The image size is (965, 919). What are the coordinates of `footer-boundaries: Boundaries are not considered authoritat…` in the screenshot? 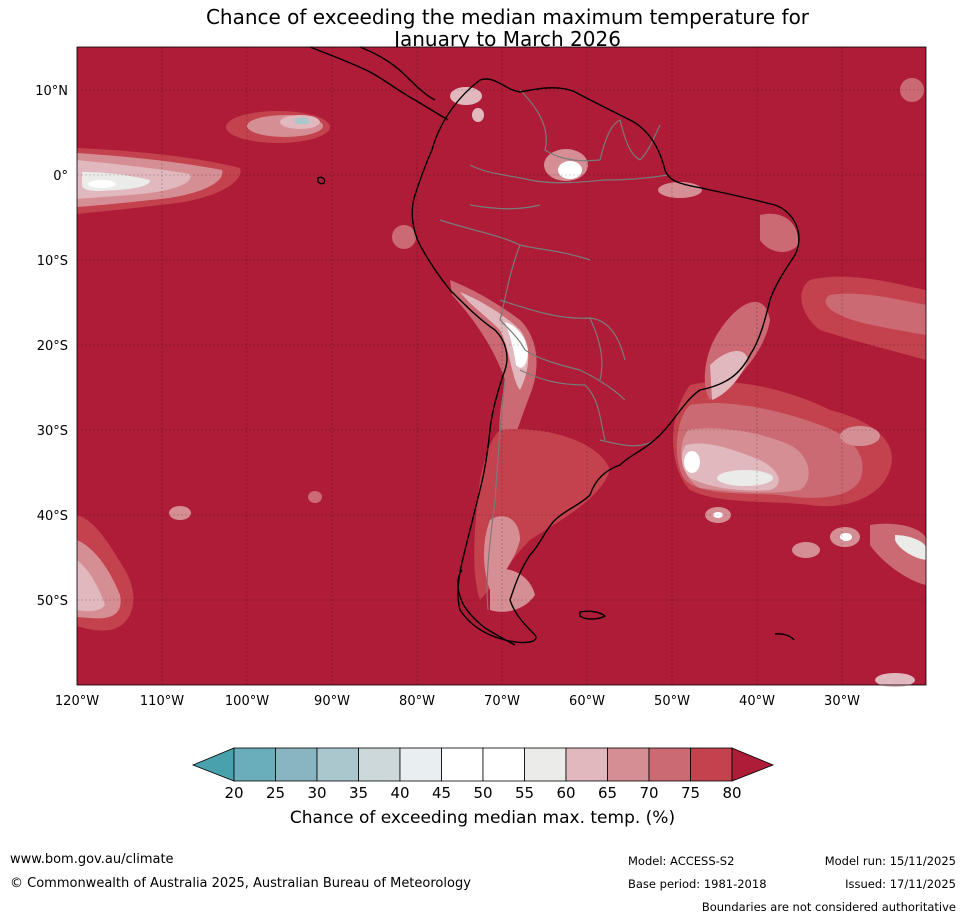 It's located at (828, 907).